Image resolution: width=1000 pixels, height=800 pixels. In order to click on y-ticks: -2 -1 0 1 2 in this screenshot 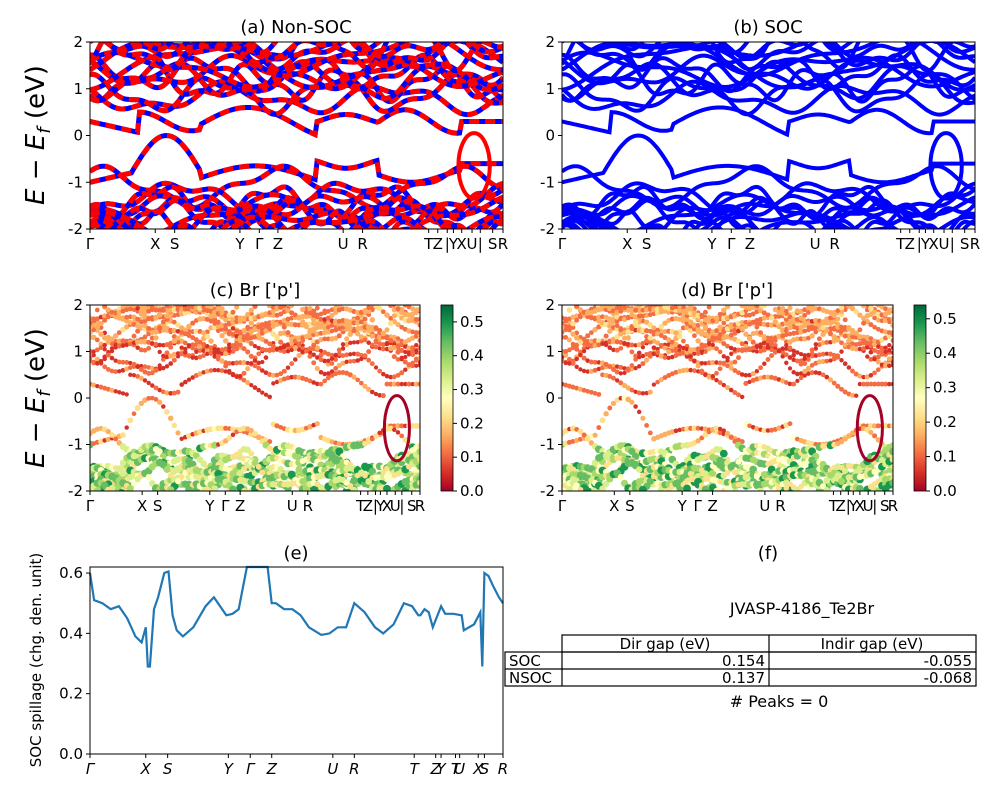, I will do `click(79, 398)`.